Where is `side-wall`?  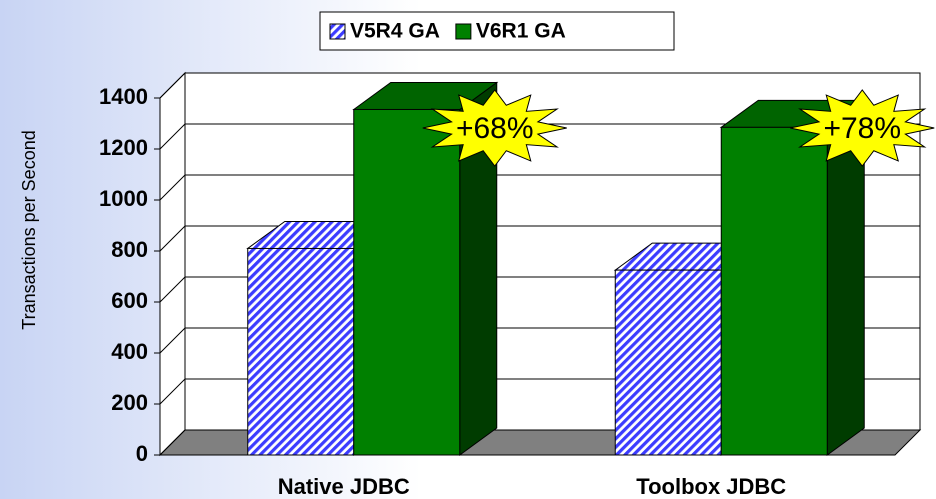
side-wall is located at coordinates (172, 264).